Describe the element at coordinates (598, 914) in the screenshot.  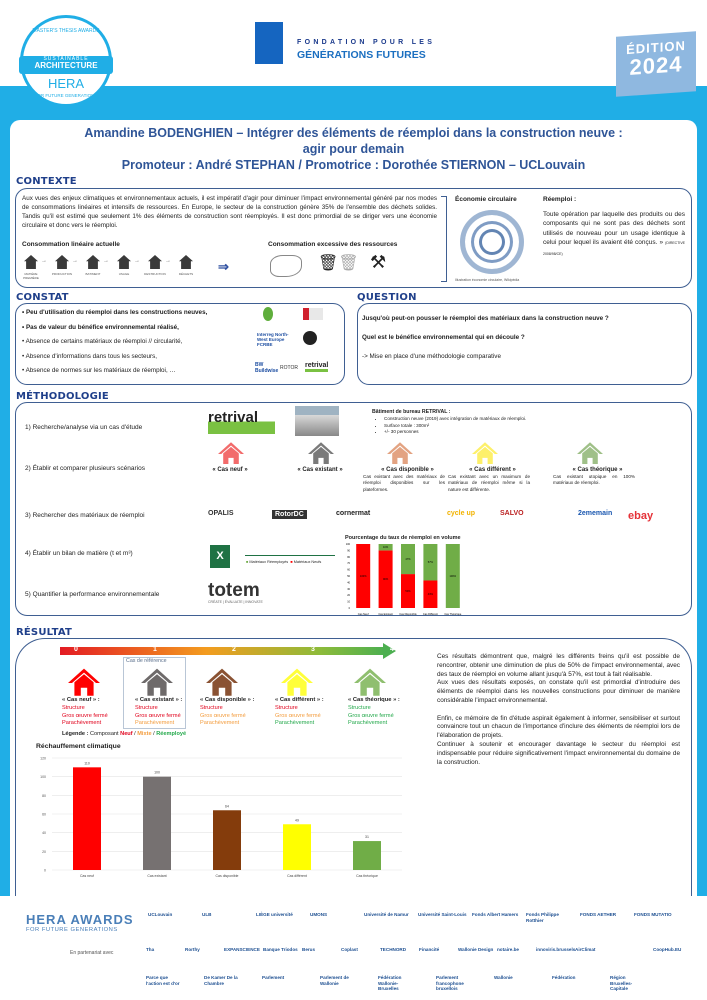
I see `sponsor-logo: FONDS AETHER` at that location.